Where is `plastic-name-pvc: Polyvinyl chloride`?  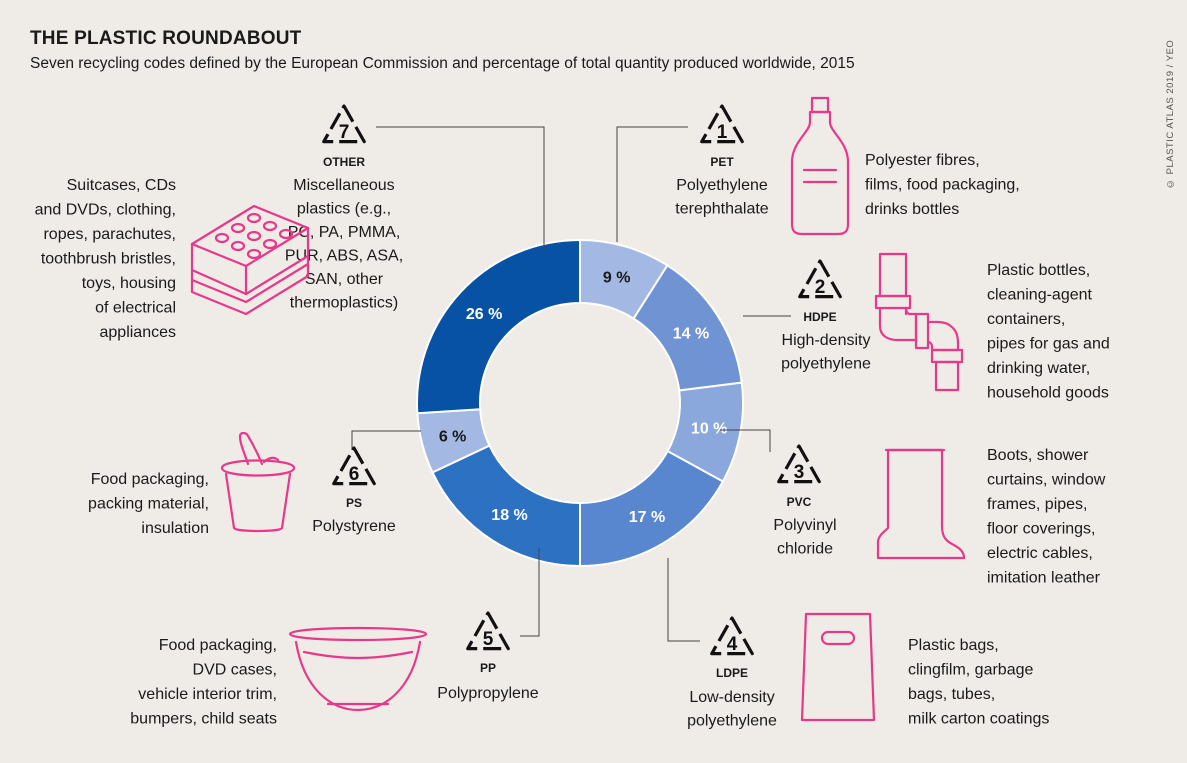
plastic-name-pvc: Polyvinyl chloride is located at coordinates (804, 537).